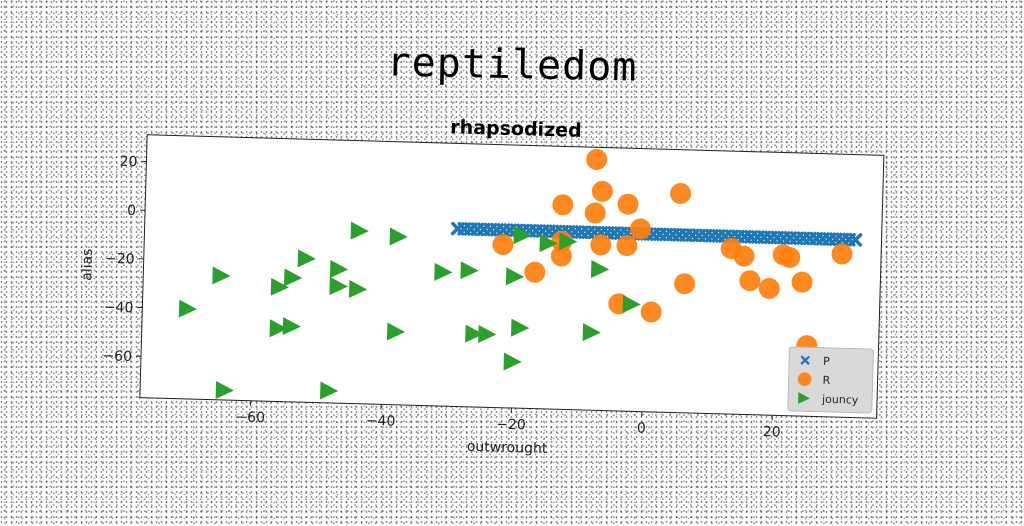 The width and height of the screenshot is (1024, 526). Describe the element at coordinates (381, 421) in the screenshot. I see `x-tick-label: −40` at that location.